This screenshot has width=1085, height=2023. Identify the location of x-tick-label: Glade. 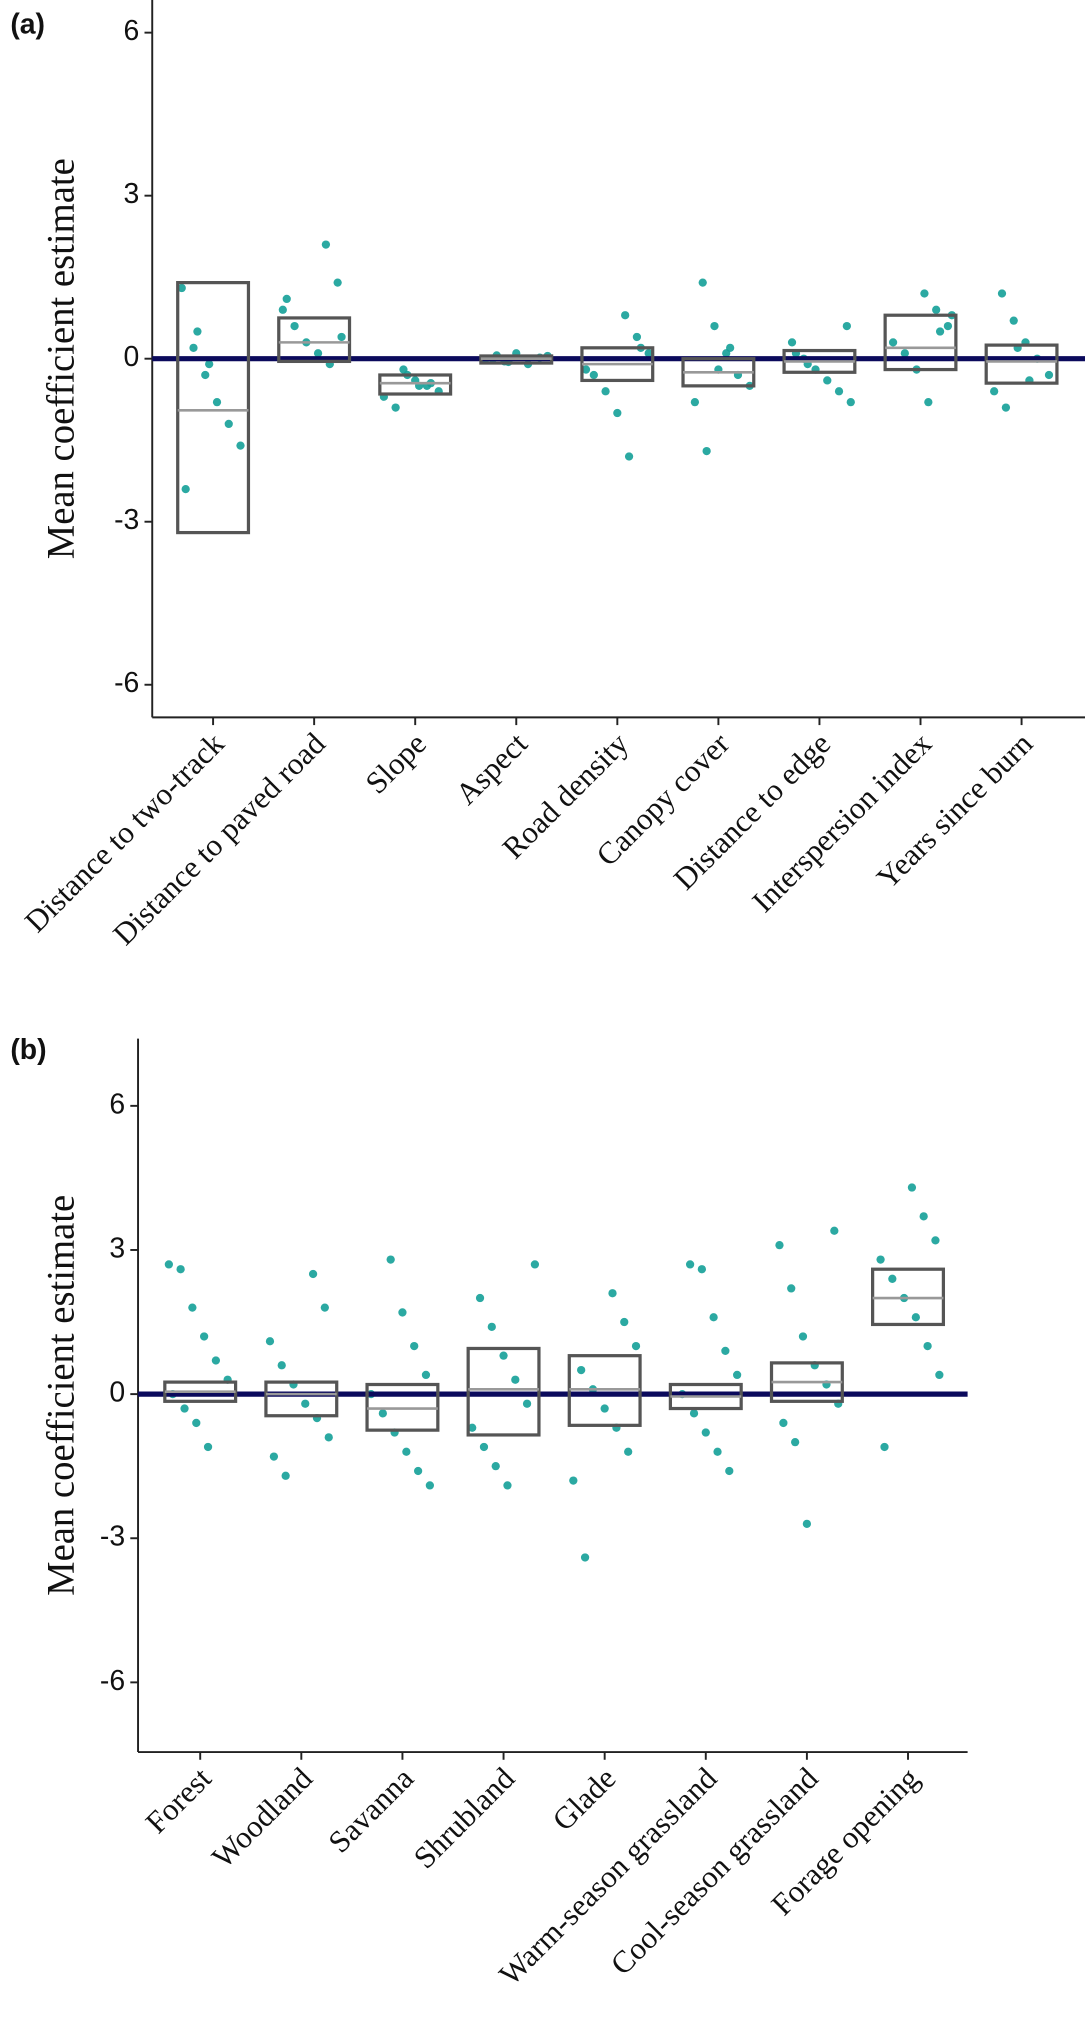
(583, 1798).